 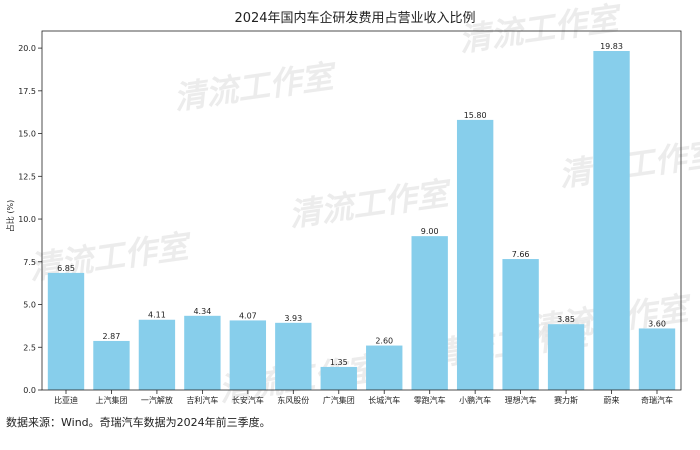 I want to click on y-tick-label: 5.0, so click(x=29, y=305).